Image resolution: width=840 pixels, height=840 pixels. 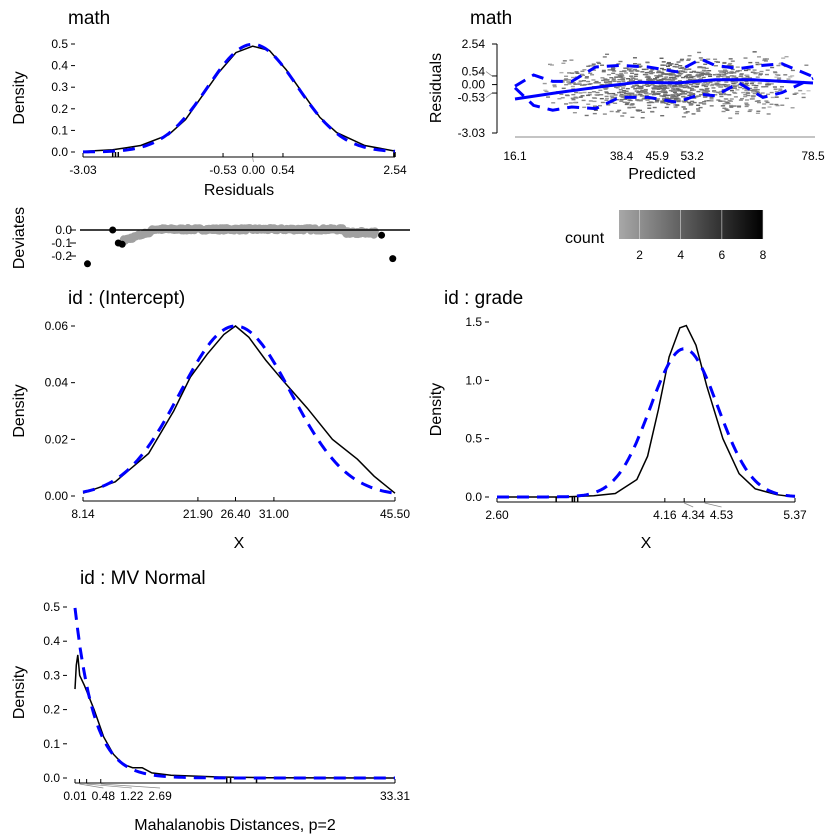 I want to click on x-axis-label: Residuals, so click(x=239, y=190).